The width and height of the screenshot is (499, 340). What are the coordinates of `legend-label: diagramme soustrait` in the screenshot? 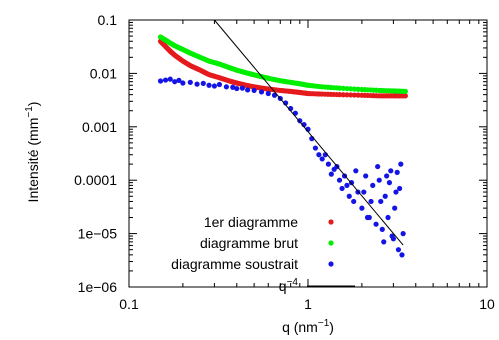 It's located at (234, 264).